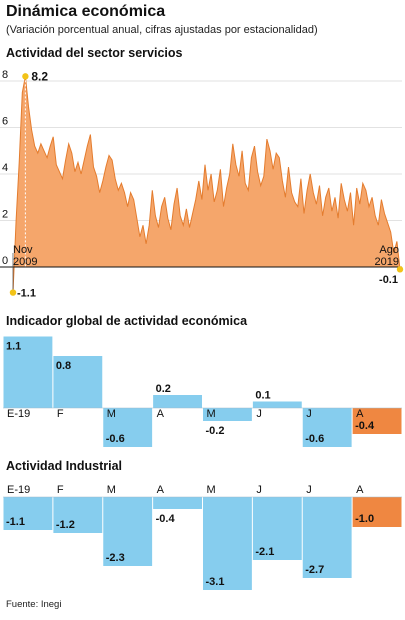 This screenshot has height=620, width=405. I want to click on y-tick-label: 8, so click(5, 75).